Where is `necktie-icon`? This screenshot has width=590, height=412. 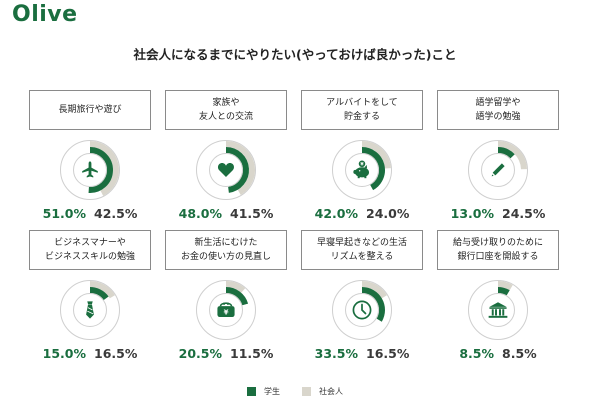
necktie-icon is located at coordinates (90, 310).